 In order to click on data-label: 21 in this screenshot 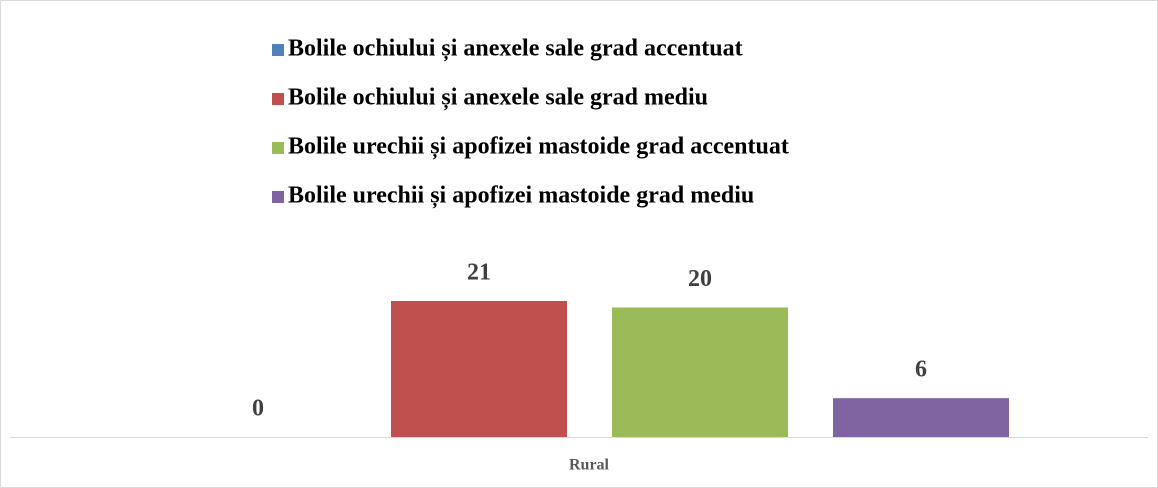, I will do `click(479, 273)`.